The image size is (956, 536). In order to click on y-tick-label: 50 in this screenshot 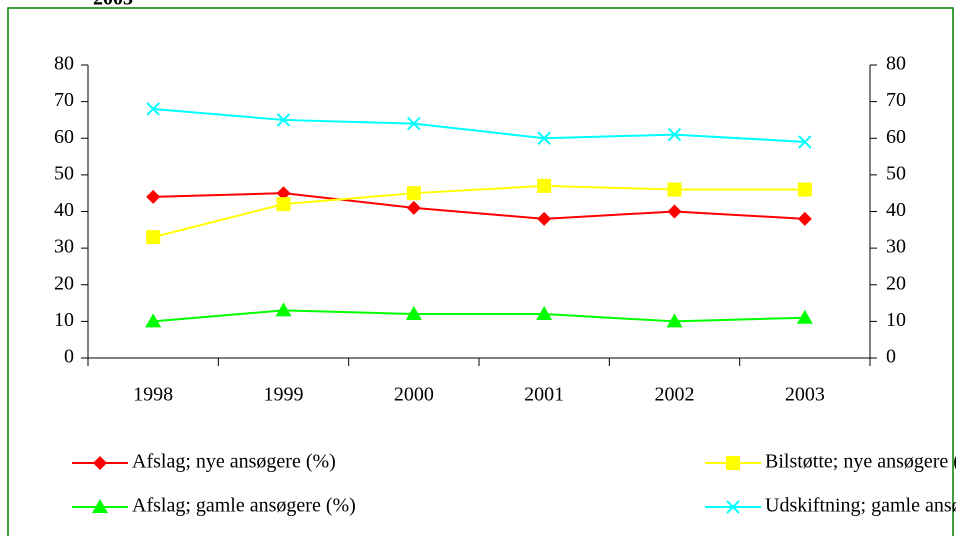, I will do `click(64, 173)`.